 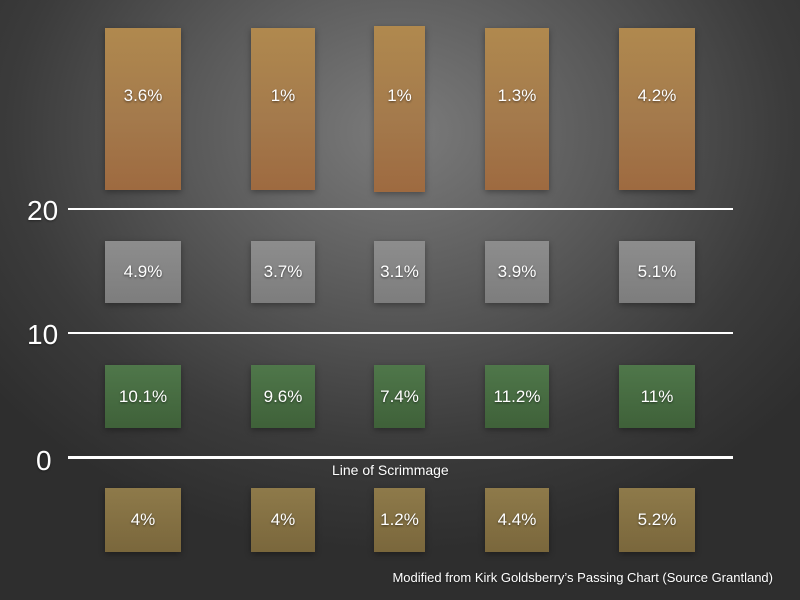 I want to click on intermediate-zone-label-1: 4.9%, so click(x=143, y=271).